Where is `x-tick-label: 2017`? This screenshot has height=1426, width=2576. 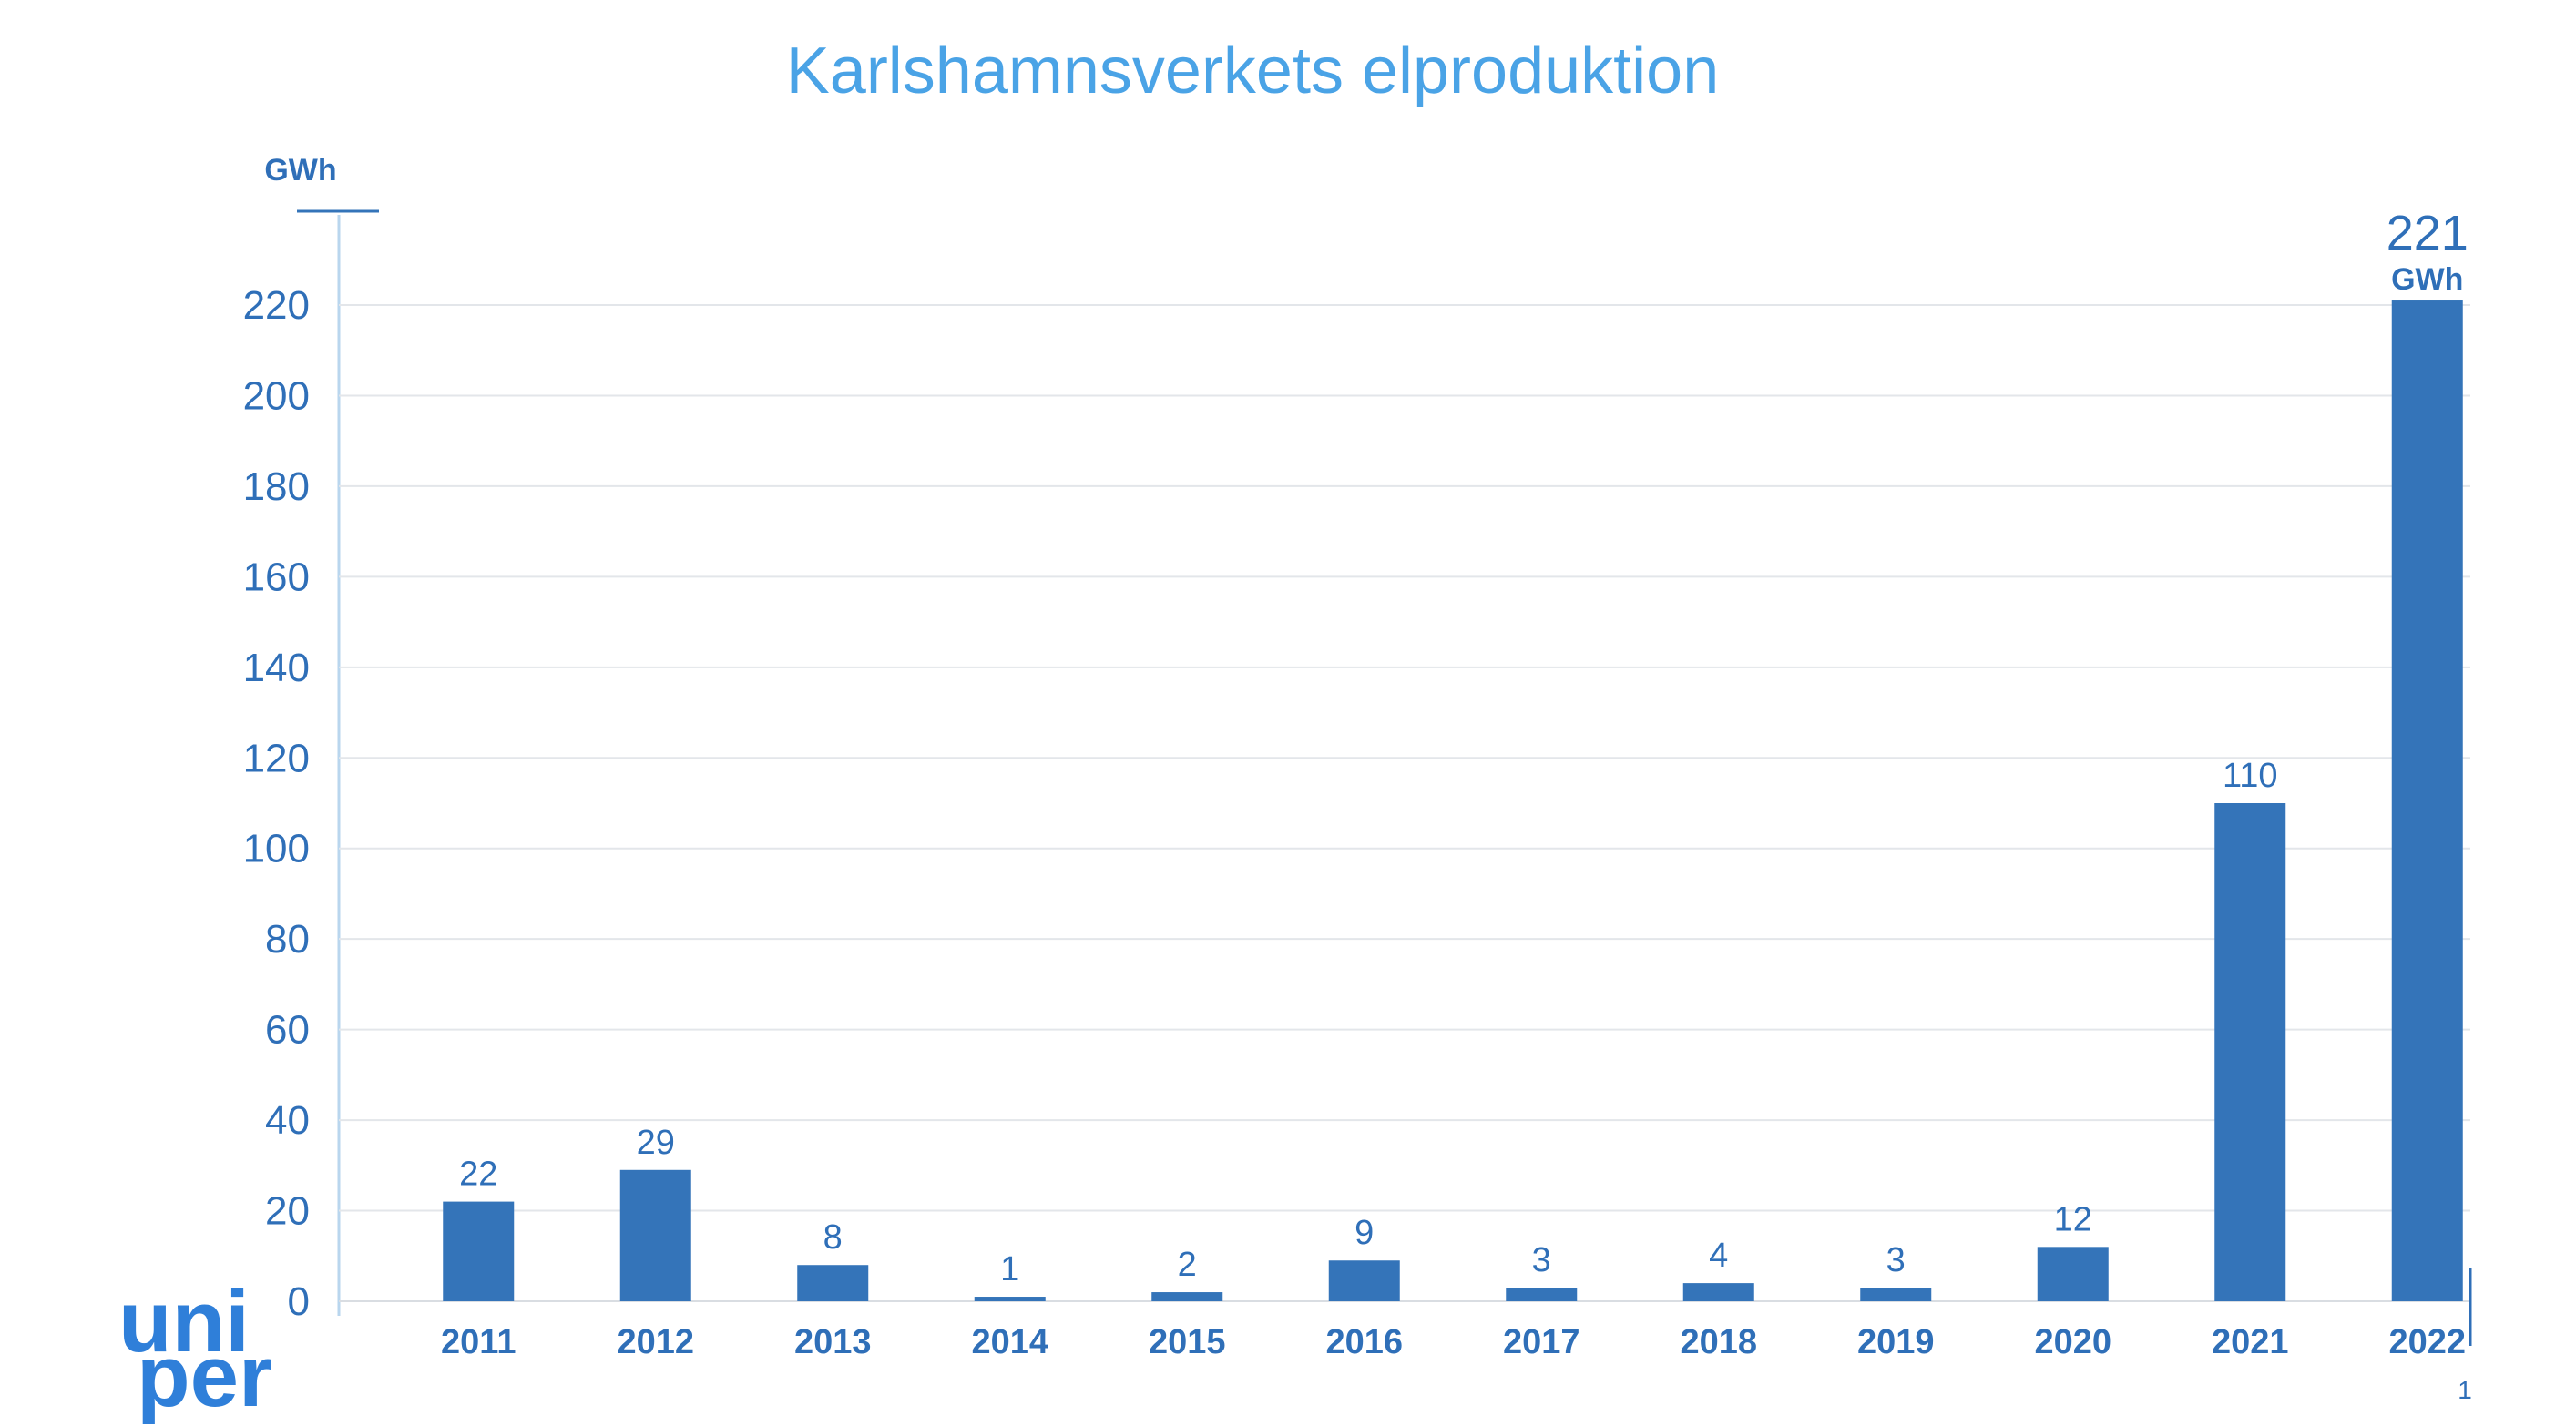 x-tick-label: 2017 is located at coordinates (1541, 1342).